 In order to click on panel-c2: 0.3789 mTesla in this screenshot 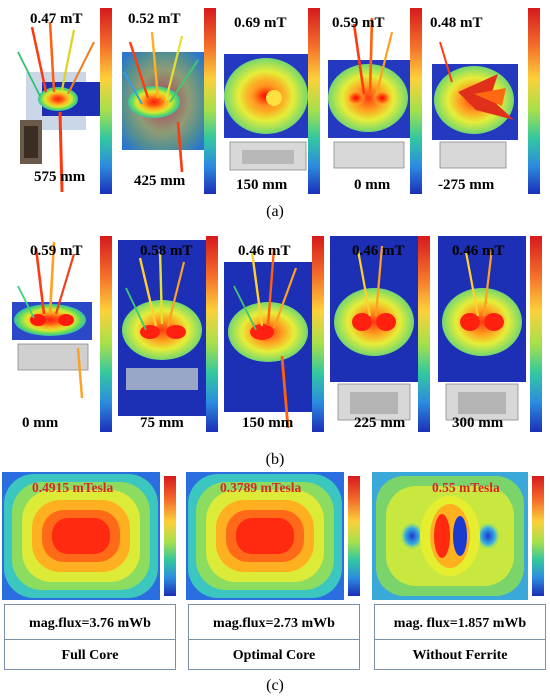, I will do `click(275, 536)`.